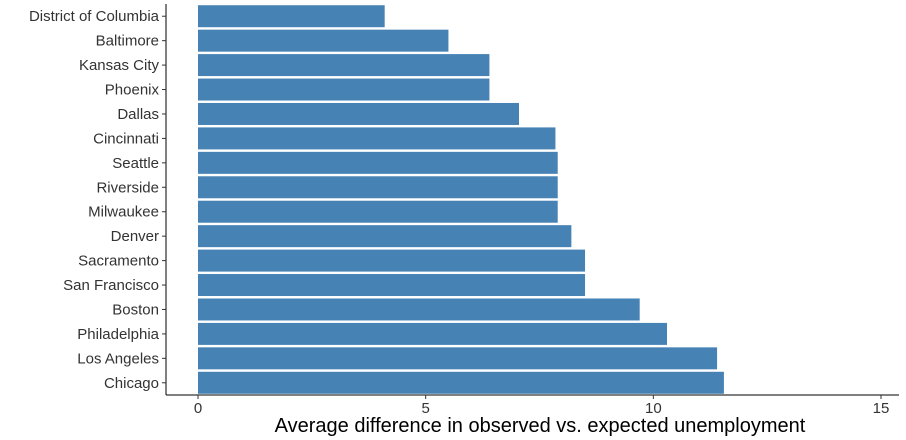 This screenshot has width=906, height=440. Describe the element at coordinates (425, 408) in the screenshot. I see `x-tick-label: 5` at that location.